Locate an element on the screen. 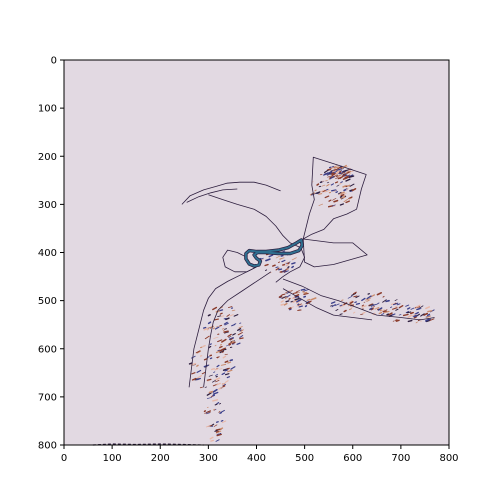 This screenshot has height=500, width=500. x-tick-label: 0 is located at coordinates (64, 458).